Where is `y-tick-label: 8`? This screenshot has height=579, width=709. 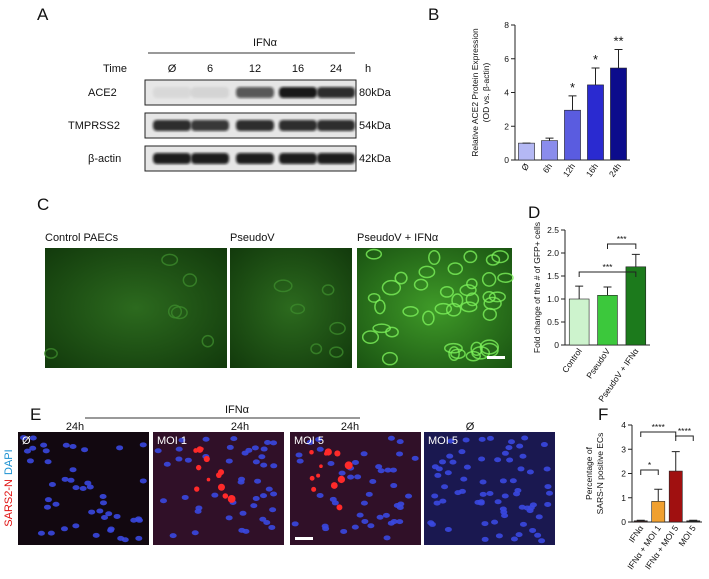 y-tick-label: 8 is located at coordinates (506, 25).